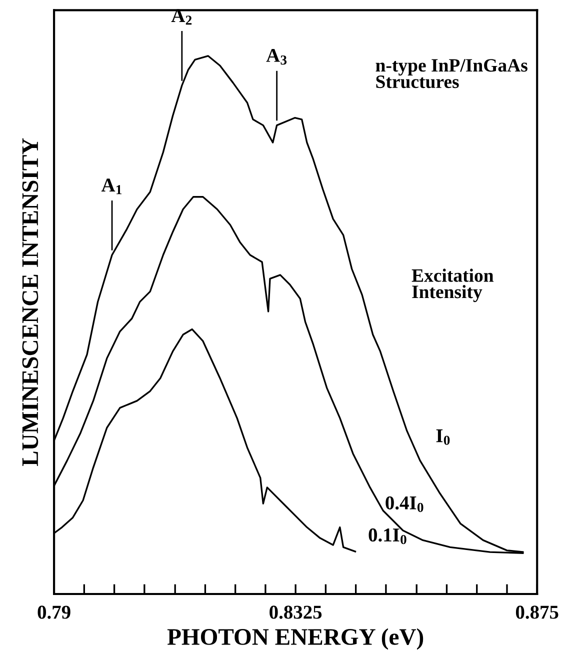  Describe the element at coordinates (443, 437) in the screenshot. I see `series-label: I$_{0}$` at that location.